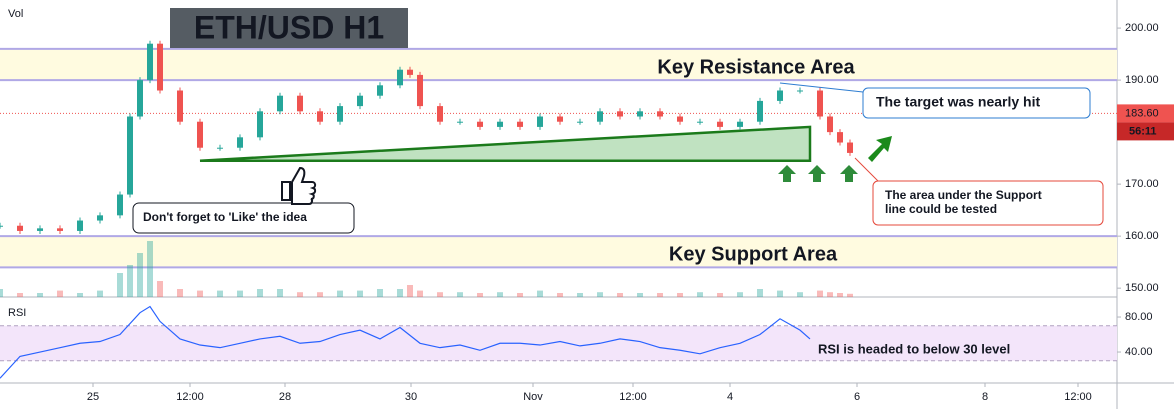 The width and height of the screenshot is (1174, 409). I want to click on support-band, so click(558, 252).